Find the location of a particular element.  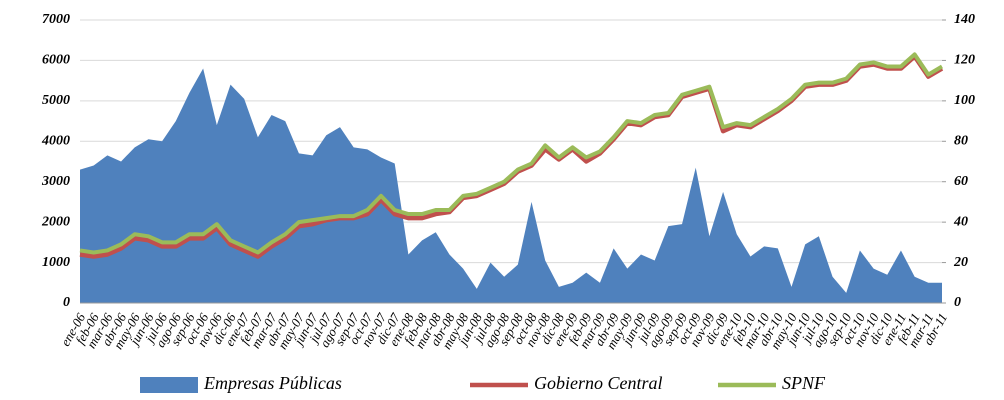

y-tick-label: 5000 is located at coordinates (56, 100).